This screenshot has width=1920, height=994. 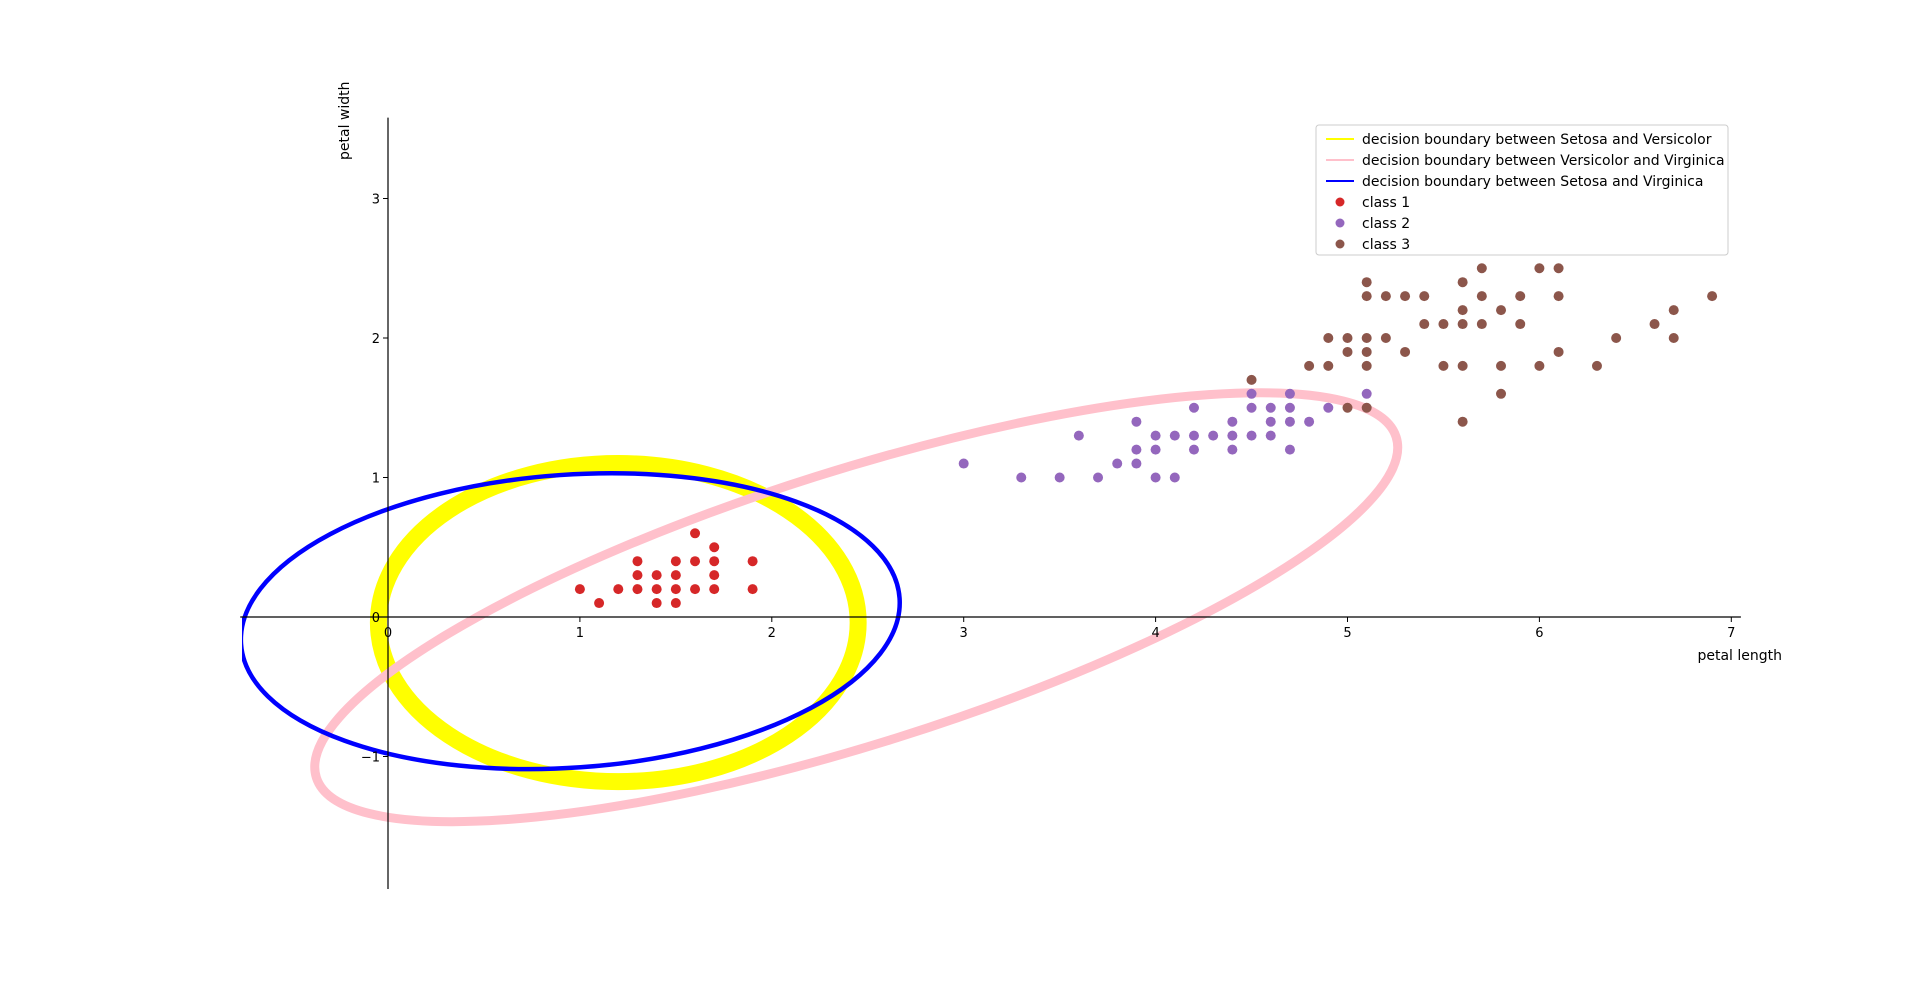 I want to click on x-tick-label: 1, so click(x=580, y=633).